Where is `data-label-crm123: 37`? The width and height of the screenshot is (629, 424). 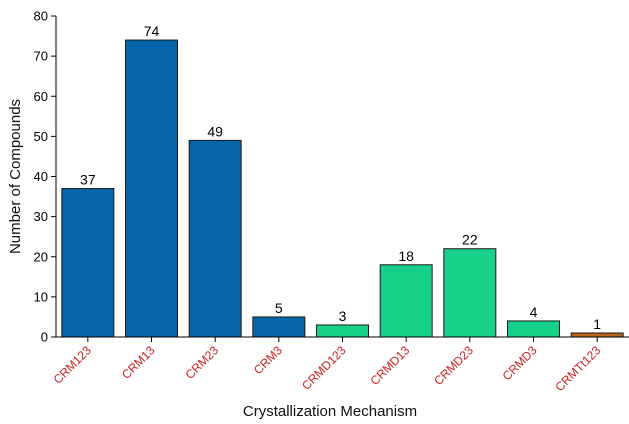 data-label-crm123: 37 is located at coordinates (88, 180).